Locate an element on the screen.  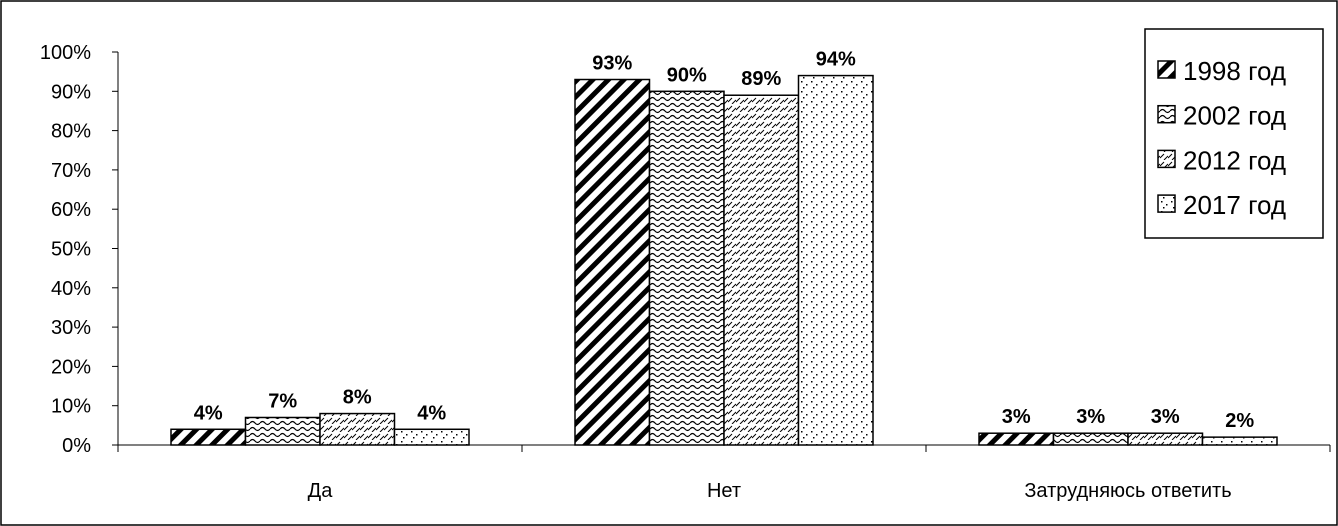
y-tick-label: 90% is located at coordinates (71, 92).